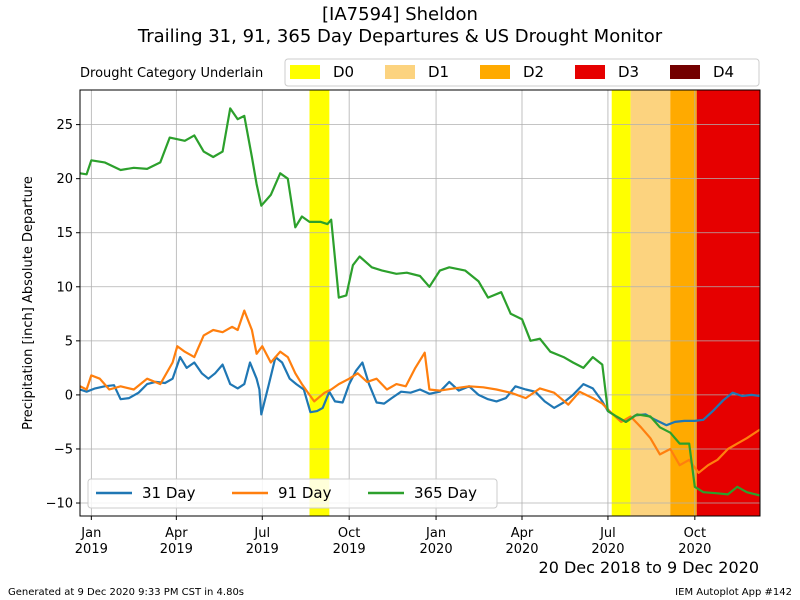 Image resolution: width=800 pixels, height=600 pixels. I want to click on drought-legend-title: Drought Category Underlain, so click(171, 73).